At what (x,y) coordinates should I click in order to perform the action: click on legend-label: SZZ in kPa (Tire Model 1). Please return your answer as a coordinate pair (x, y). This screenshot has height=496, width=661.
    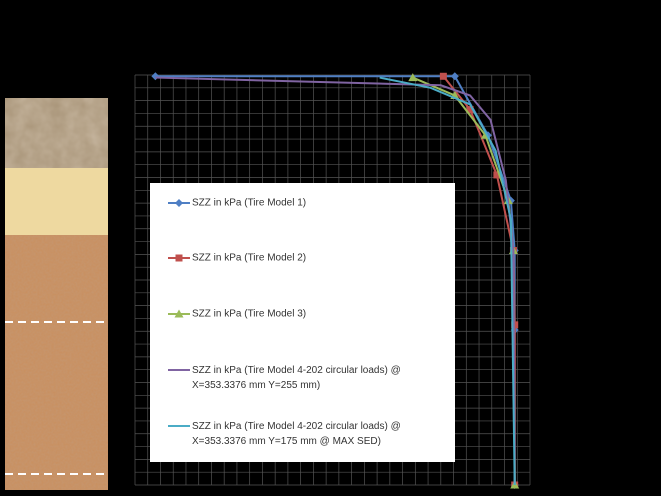
    Looking at the image, I should click on (249, 203).